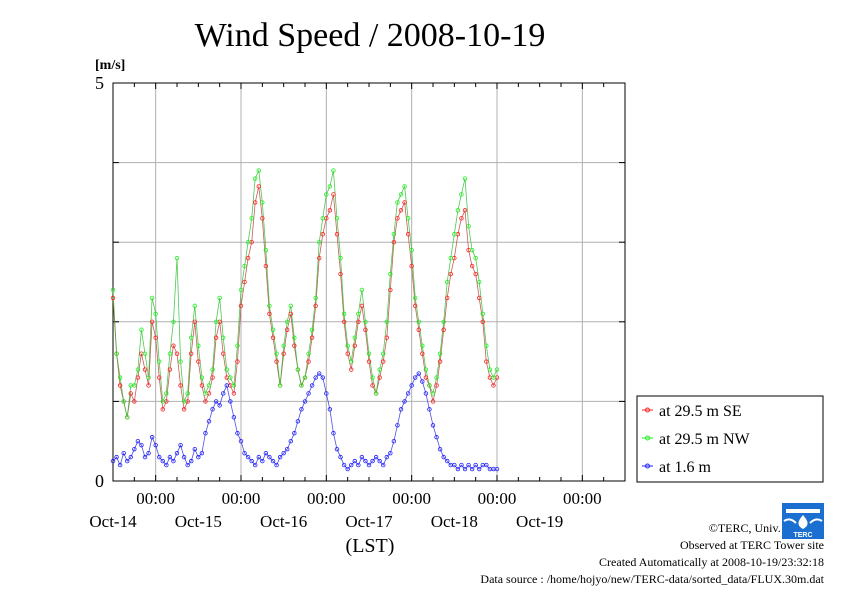  I want to click on observed-site-text: Observed at TERC Tower site, so click(751, 545).